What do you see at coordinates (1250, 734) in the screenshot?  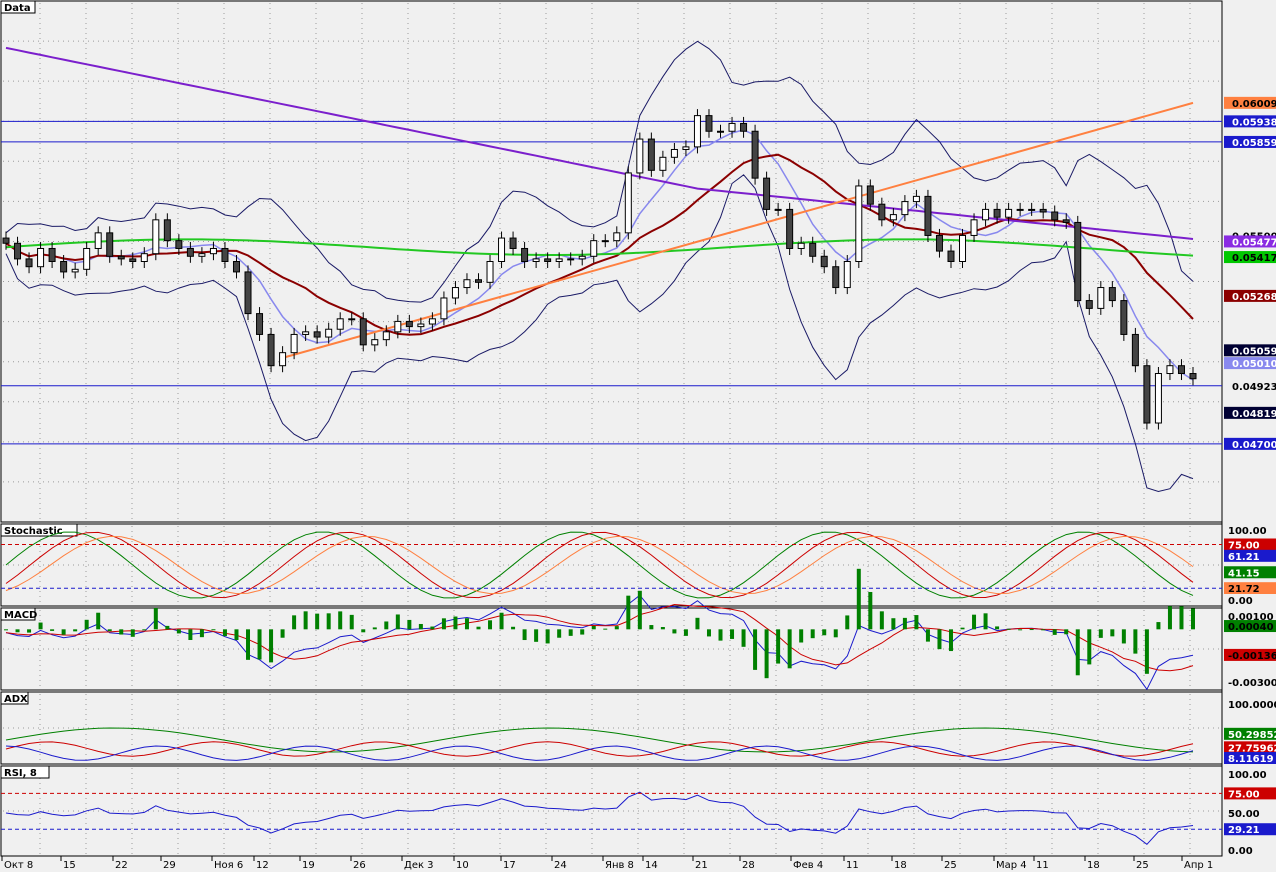 I see `indicator-tag: 50.29852` at bounding box center [1250, 734].